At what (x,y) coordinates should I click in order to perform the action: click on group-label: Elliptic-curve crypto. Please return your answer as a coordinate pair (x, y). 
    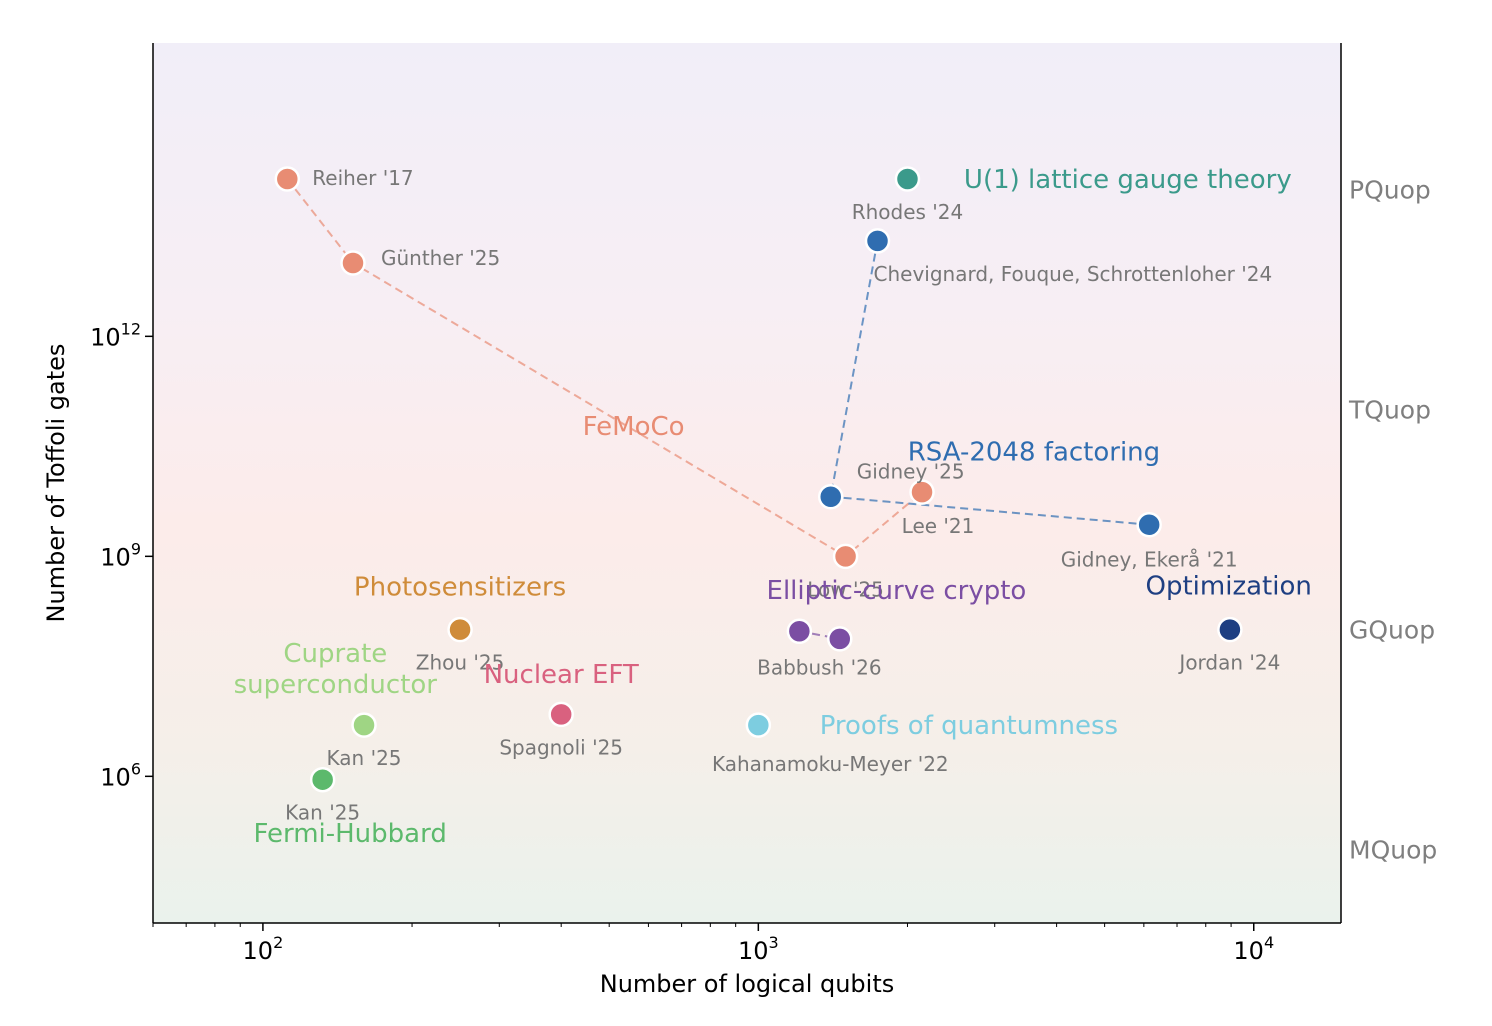
    Looking at the image, I should click on (897, 591).